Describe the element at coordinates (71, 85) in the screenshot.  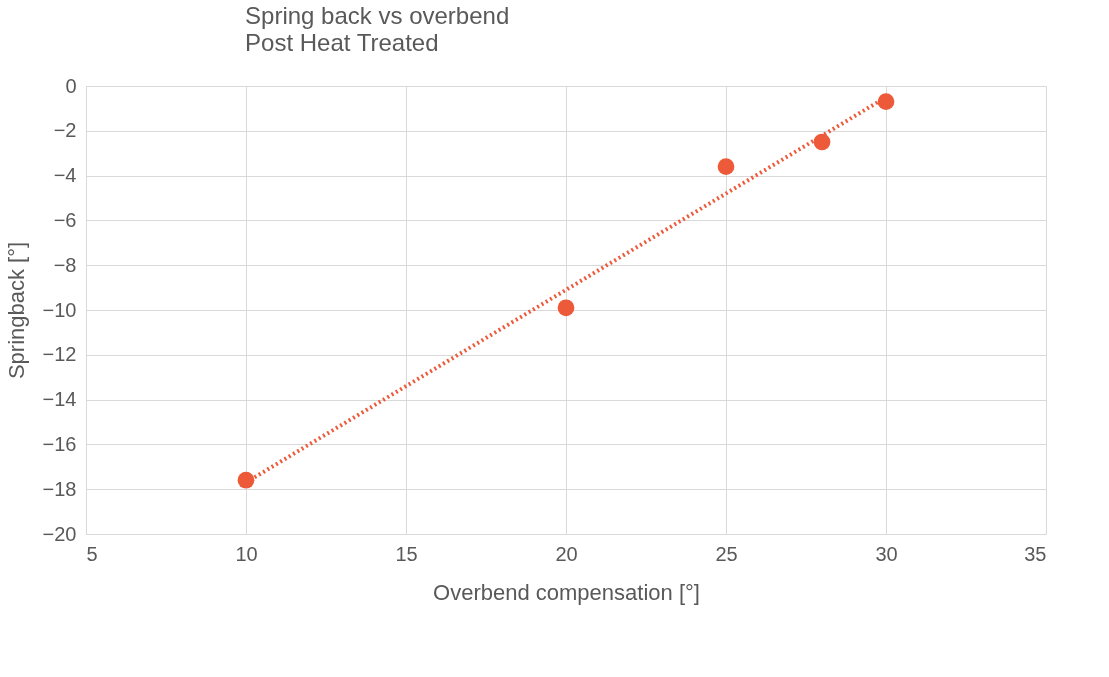
I see `y-tick-label: 0` at that location.